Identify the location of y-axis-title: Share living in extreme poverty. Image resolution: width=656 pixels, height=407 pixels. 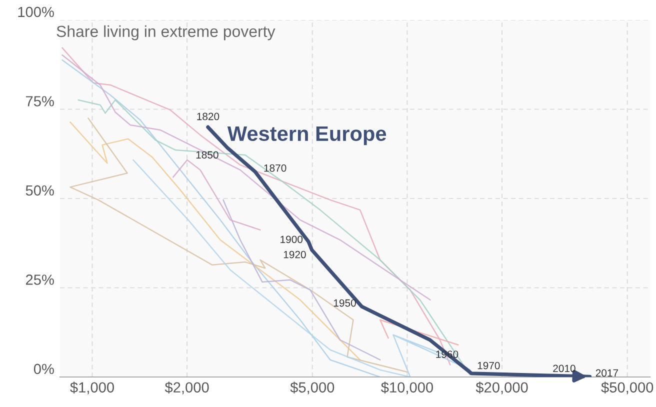
(166, 32).